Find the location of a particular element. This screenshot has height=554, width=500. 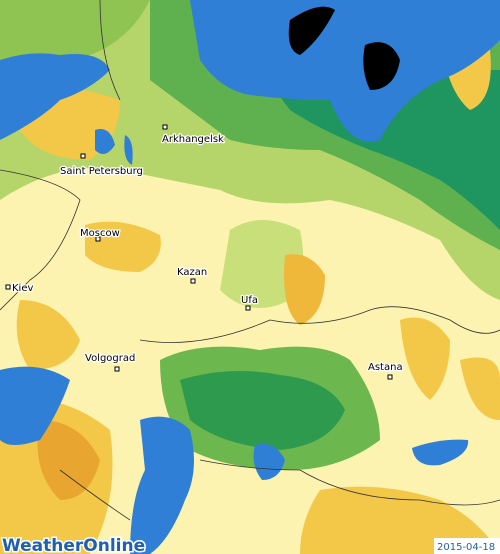

city-label: Kazan is located at coordinates (192, 272).